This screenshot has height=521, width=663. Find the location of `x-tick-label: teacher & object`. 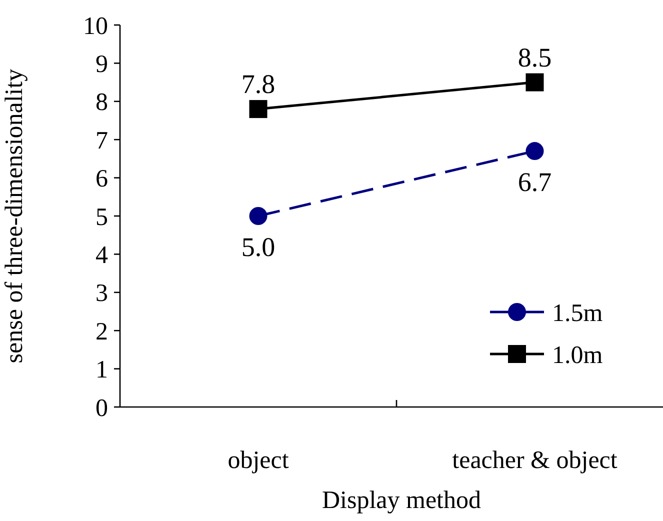

x-tick-label: teacher & object is located at coordinates (535, 460).